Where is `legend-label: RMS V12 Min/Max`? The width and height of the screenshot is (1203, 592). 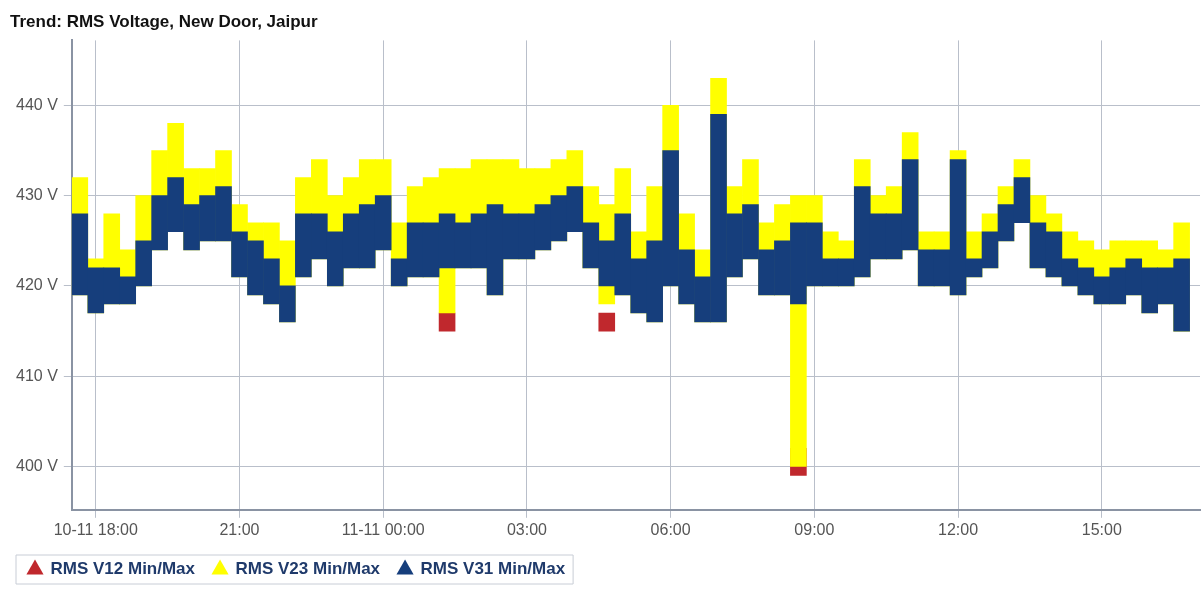
legend-label: RMS V12 Min/Max is located at coordinates (123, 569).